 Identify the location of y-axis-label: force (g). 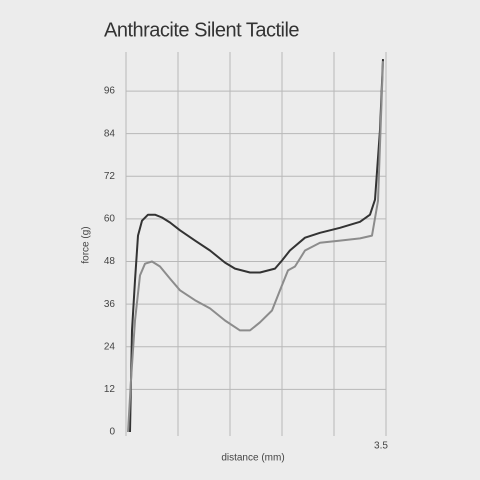
(86, 244).